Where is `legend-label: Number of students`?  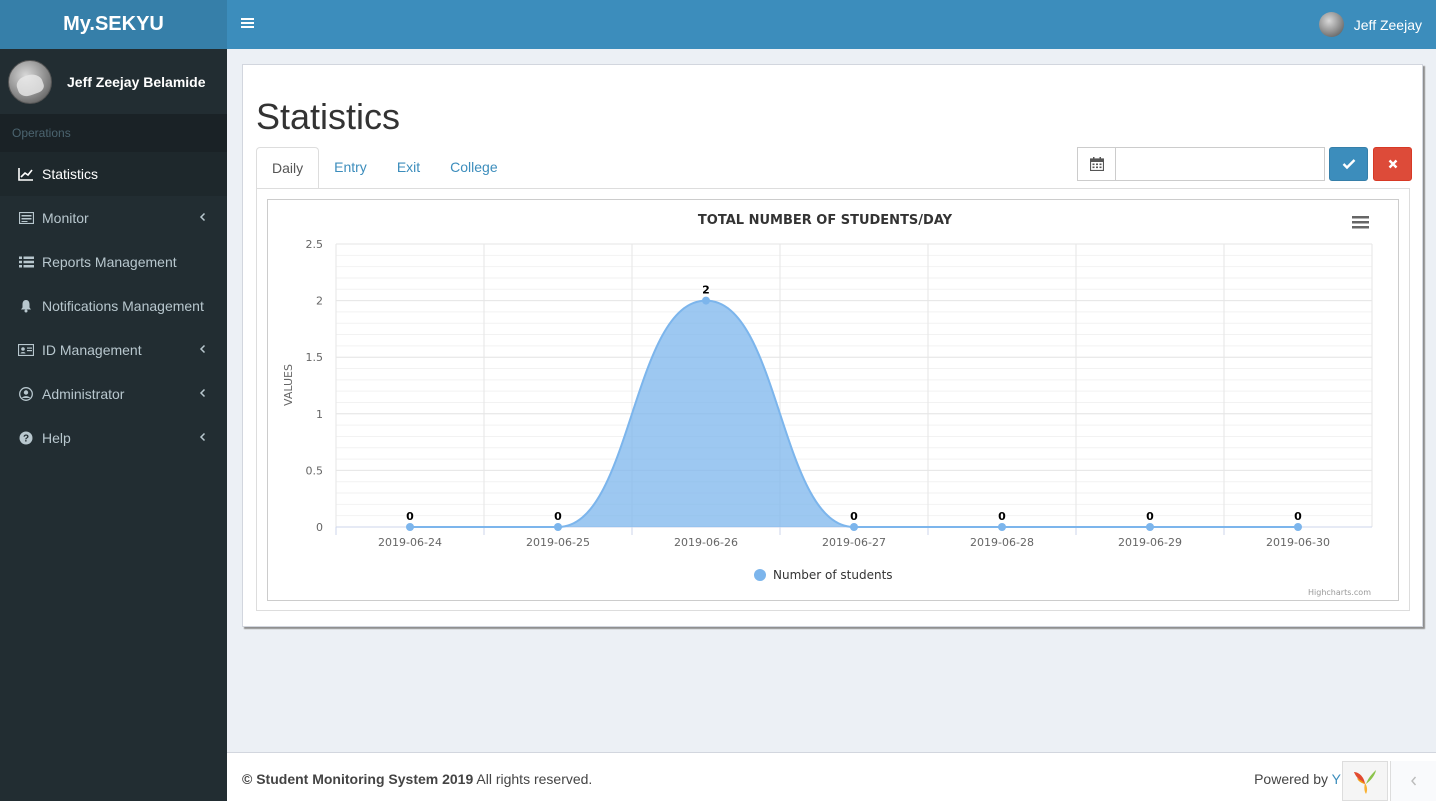
legend-label: Number of students is located at coordinates (833, 575).